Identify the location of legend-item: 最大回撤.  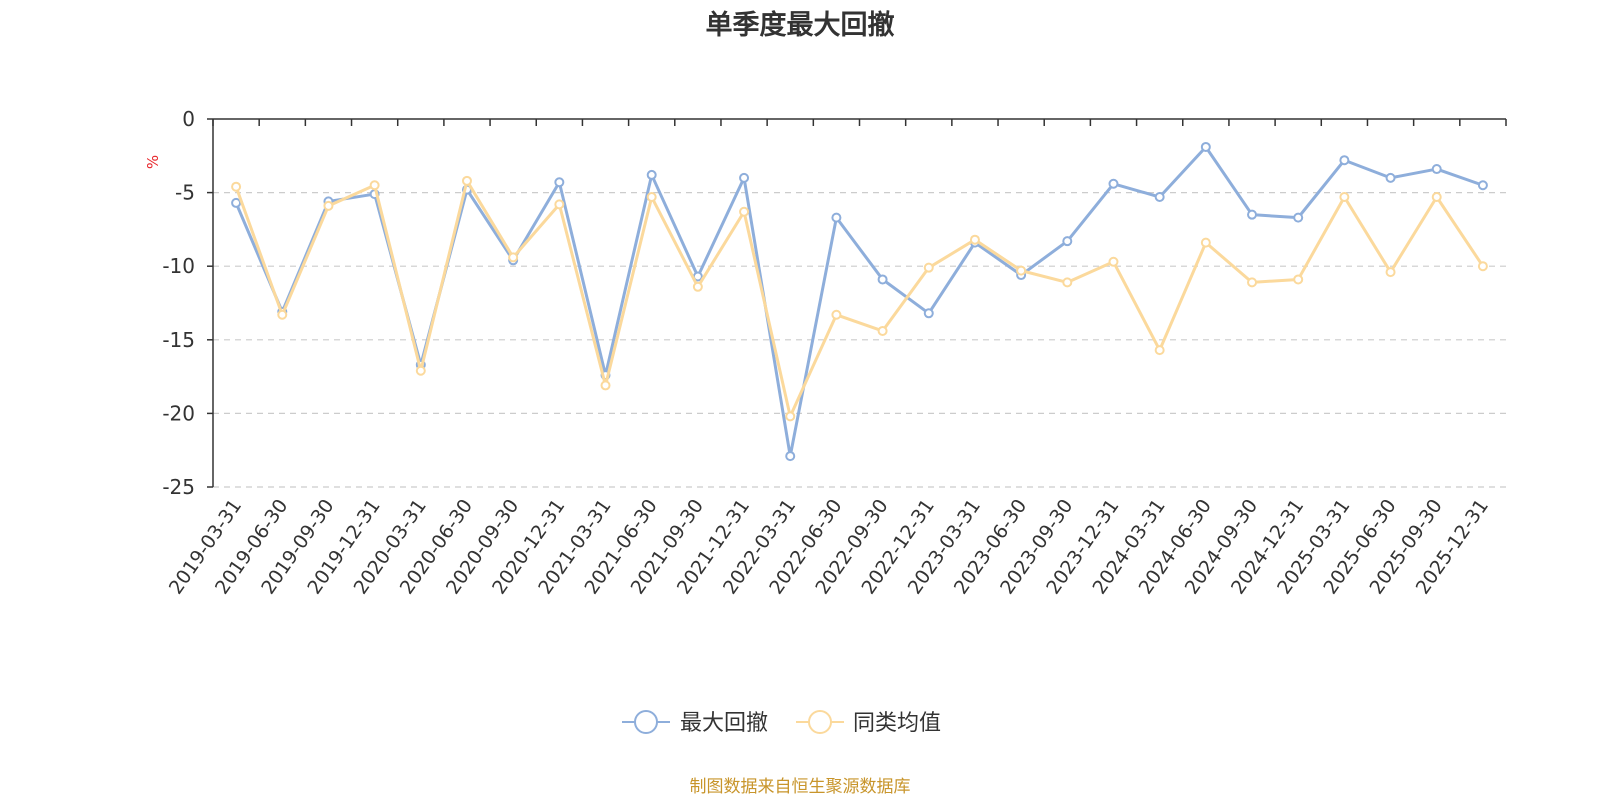
(695, 723).